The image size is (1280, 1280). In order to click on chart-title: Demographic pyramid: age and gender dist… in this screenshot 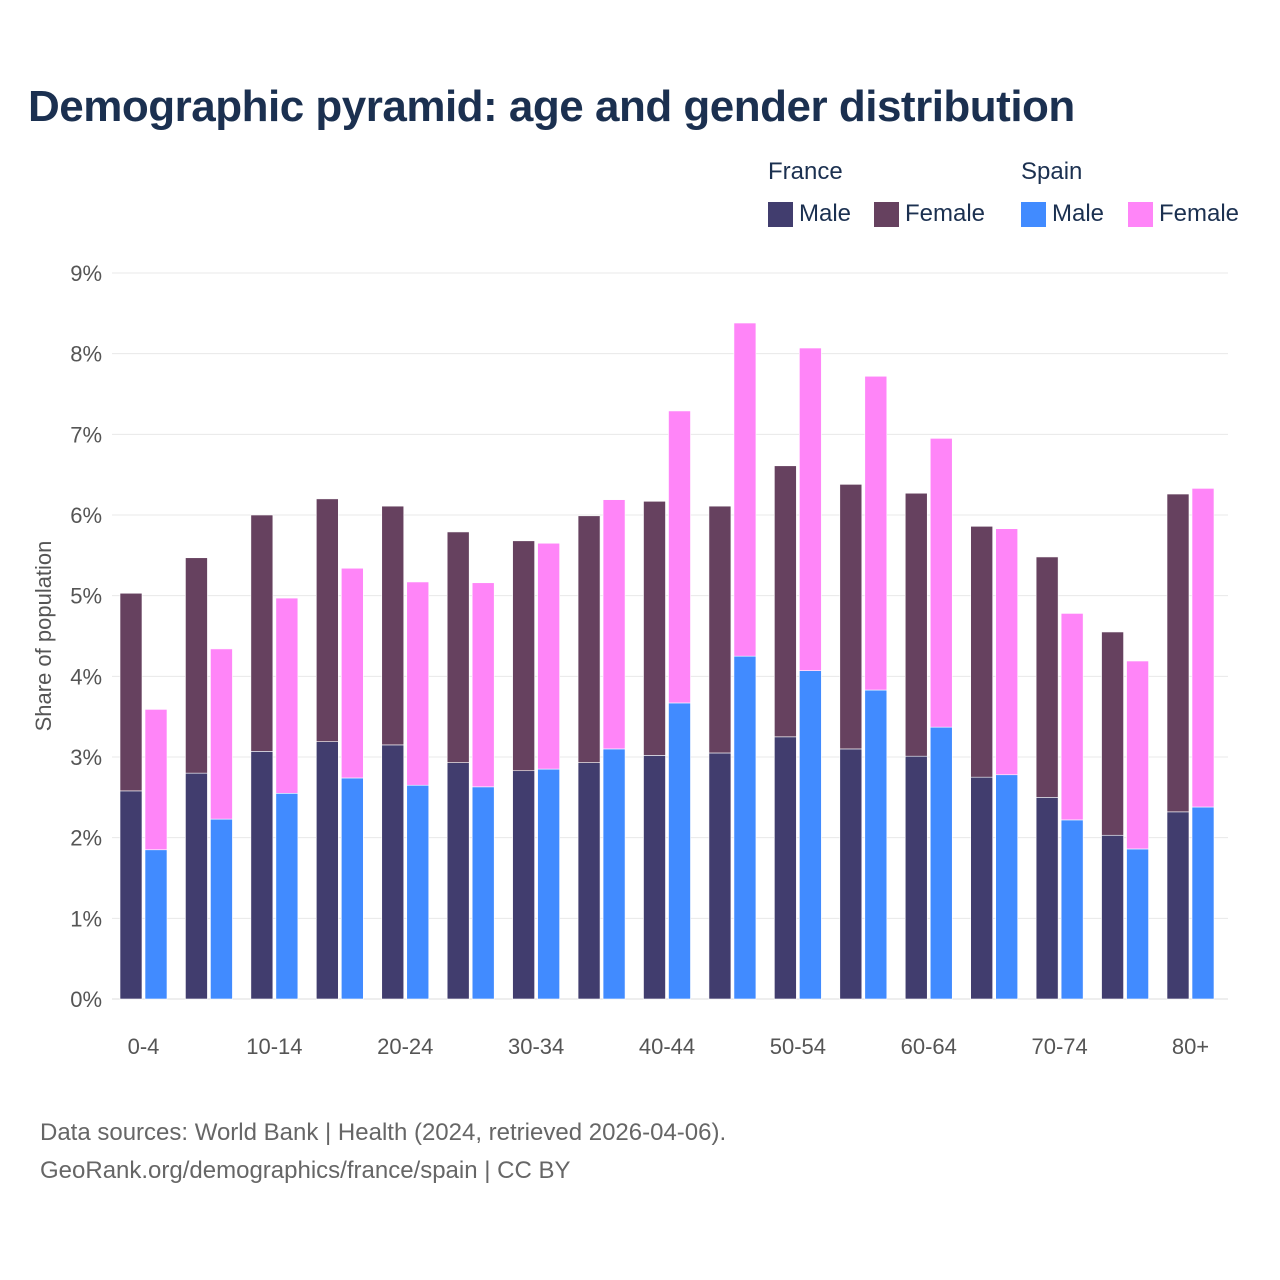, I will do `click(551, 106)`.